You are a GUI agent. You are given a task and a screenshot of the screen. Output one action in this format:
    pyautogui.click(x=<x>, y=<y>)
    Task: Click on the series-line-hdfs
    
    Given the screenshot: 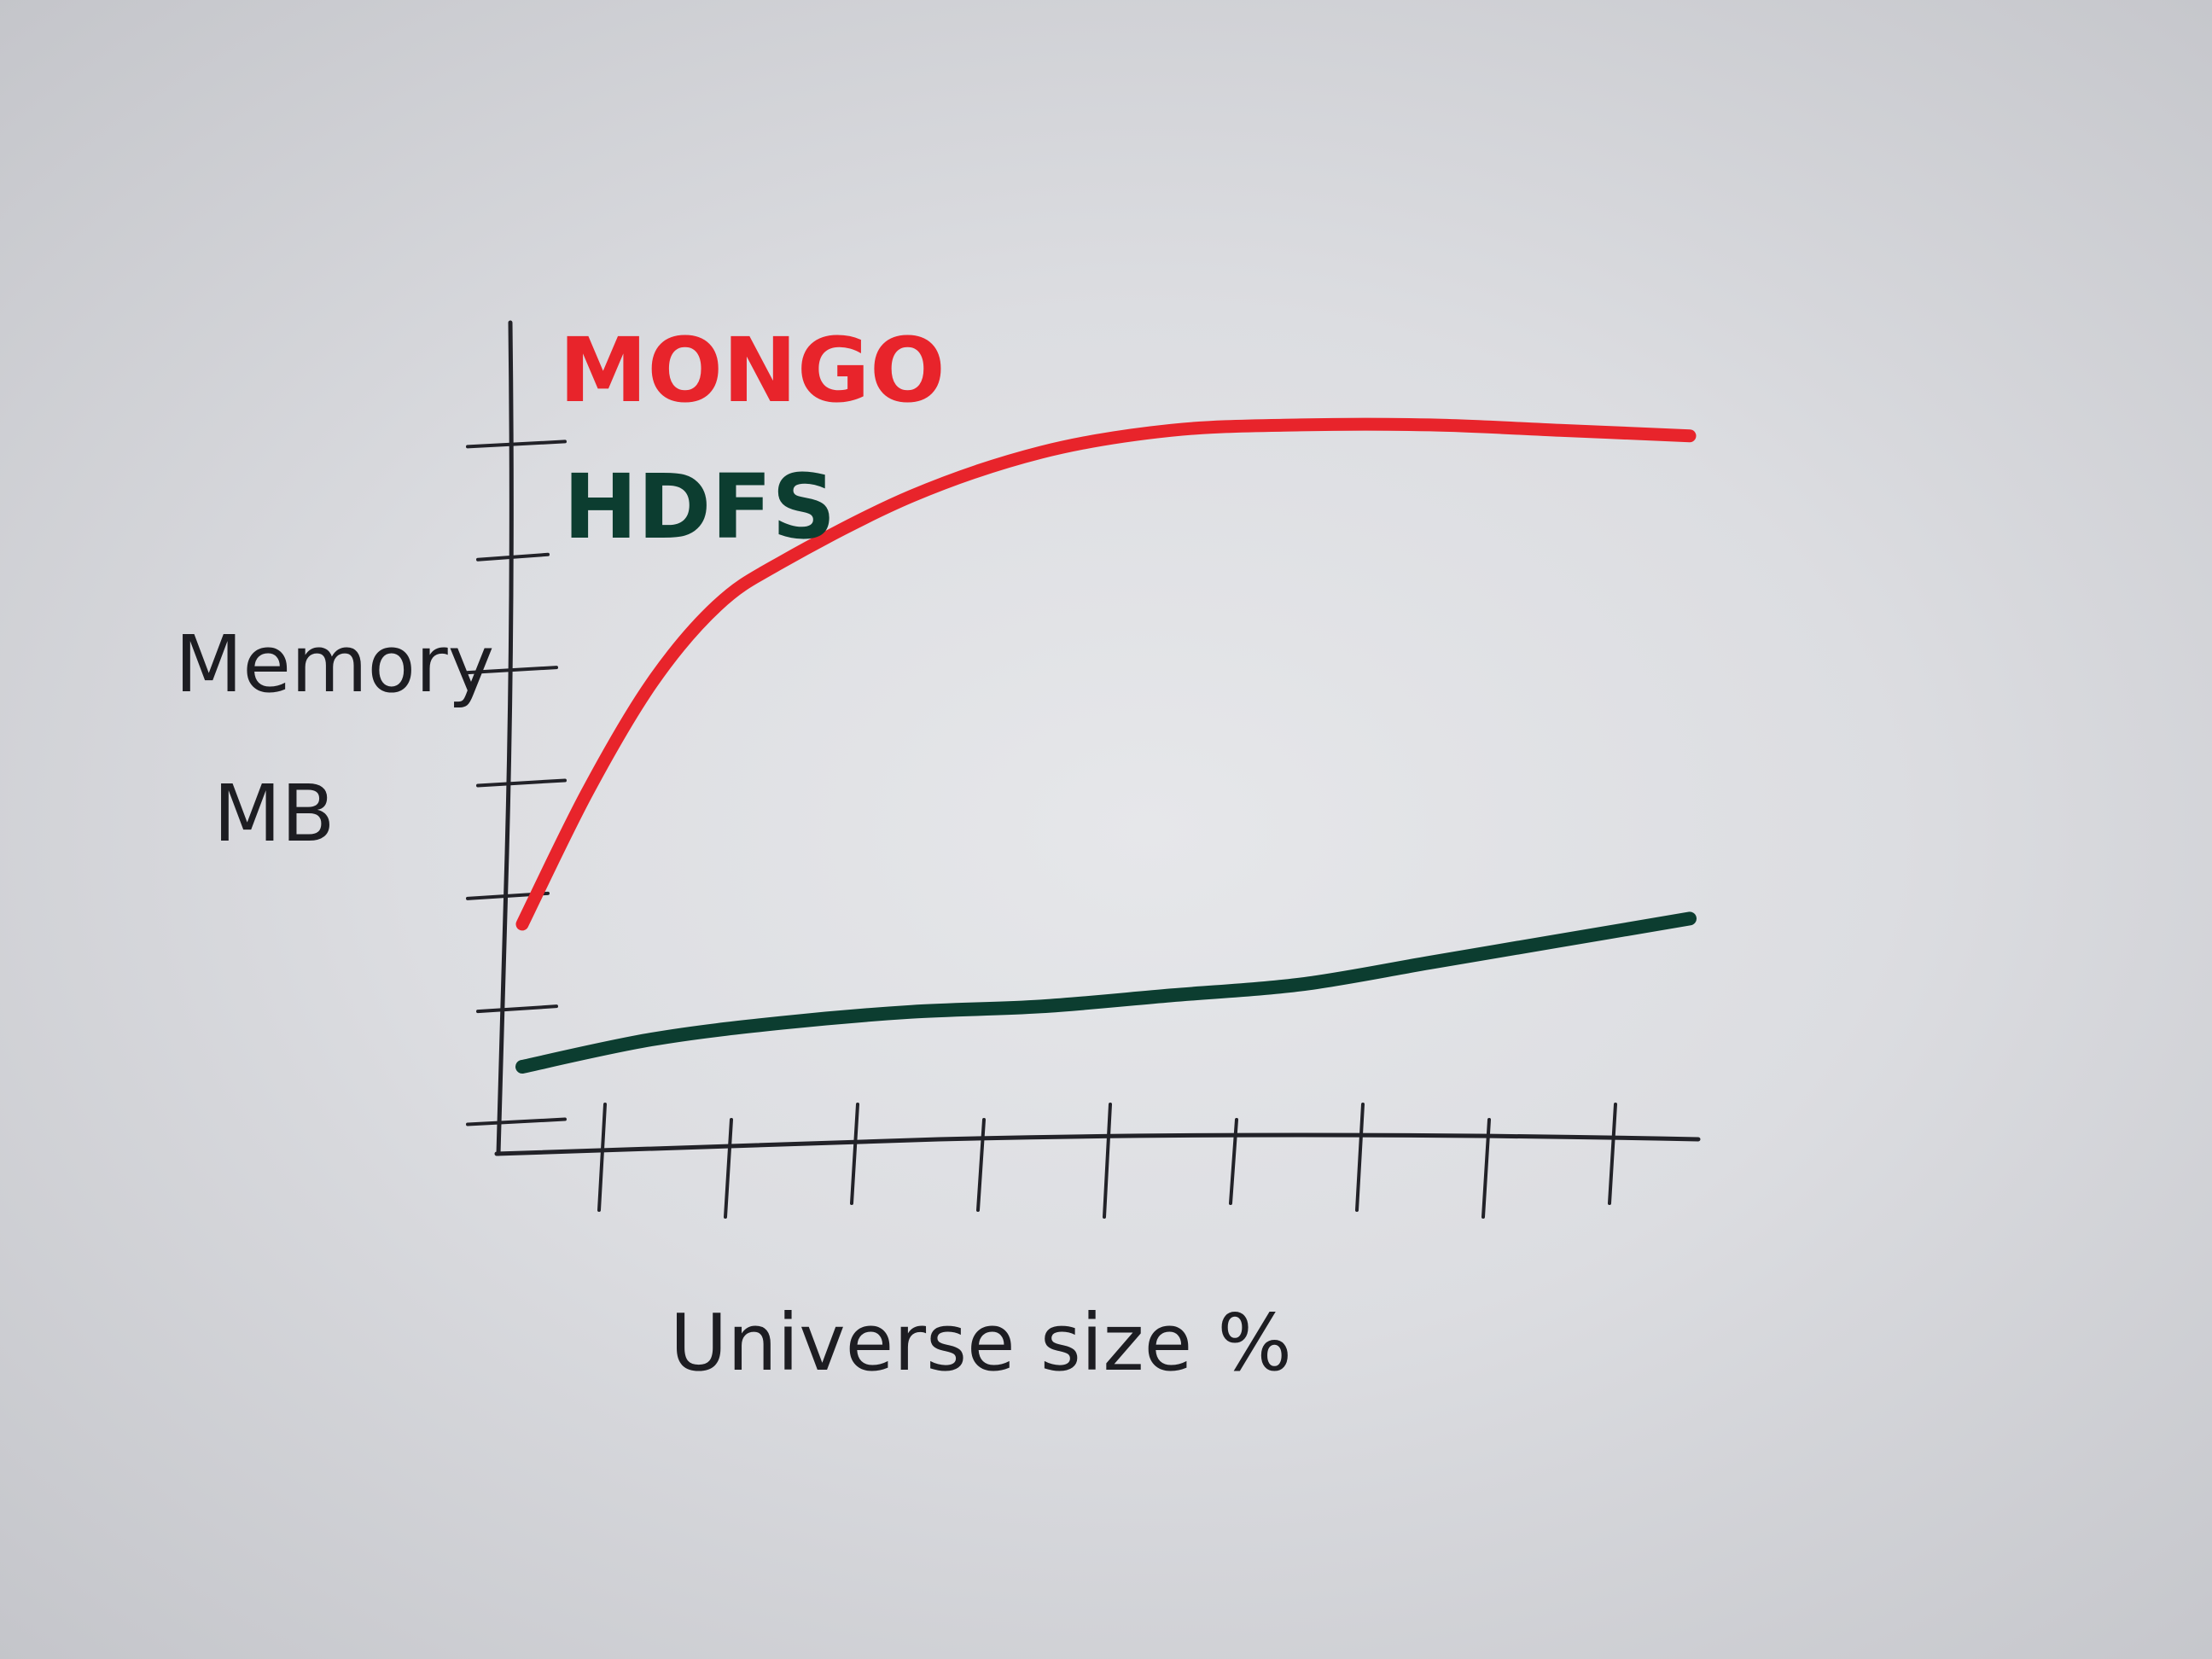 What is the action you would take?
    pyautogui.click(x=1106, y=992)
    